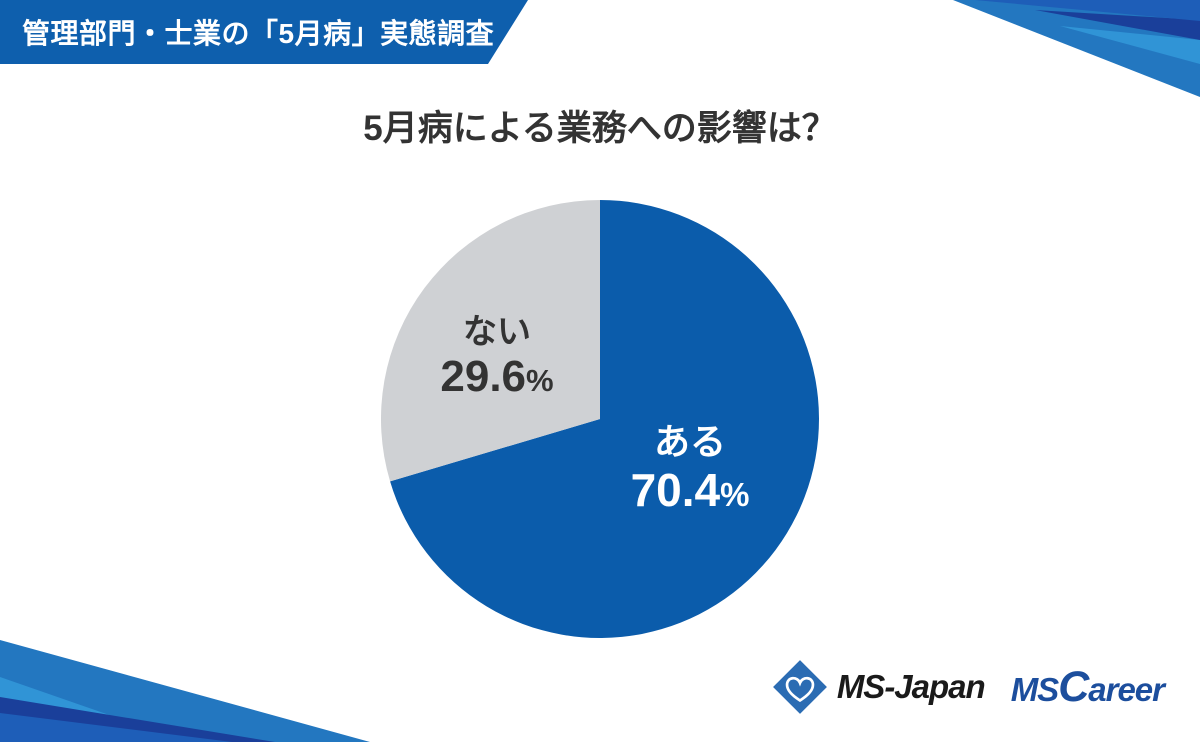 This screenshot has height=742, width=1200. Describe the element at coordinates (497, 332) in the screenshot. I see `pie-slice-name: ない` at that location.